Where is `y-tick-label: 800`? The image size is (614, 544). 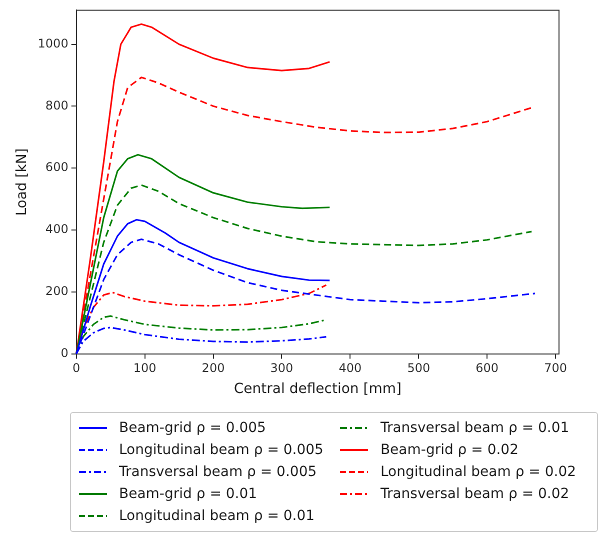
y-tick-label: 800 is located at coordinates (56, 105).